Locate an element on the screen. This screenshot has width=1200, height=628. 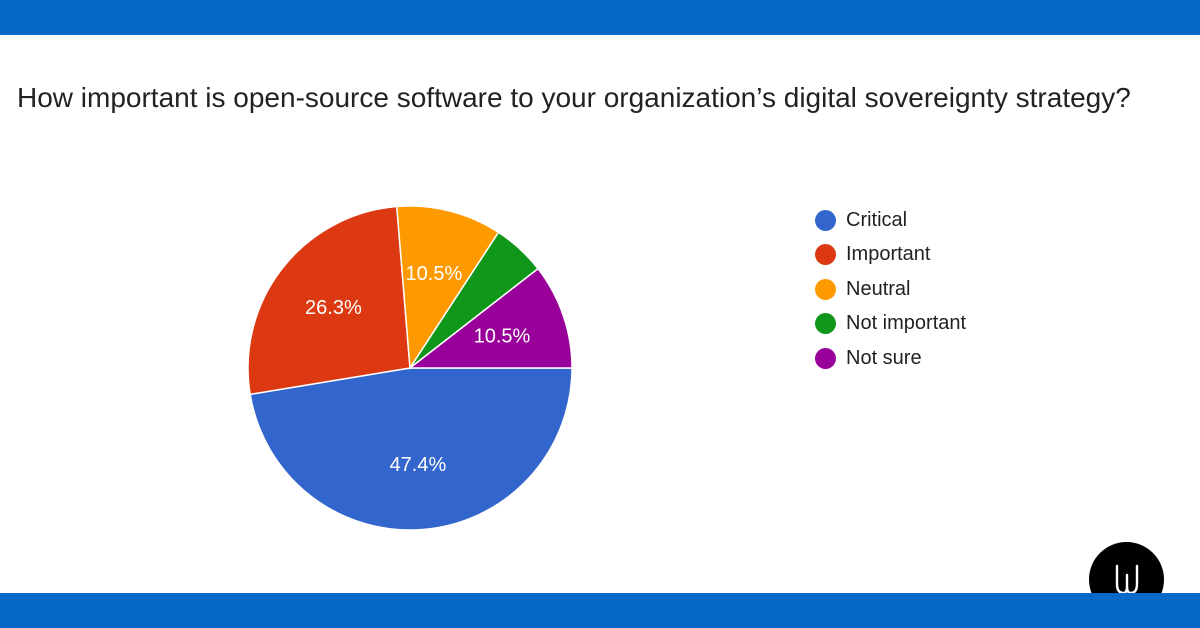
legend-item-not-sure: Not sure is located at coordinates (890, 358).